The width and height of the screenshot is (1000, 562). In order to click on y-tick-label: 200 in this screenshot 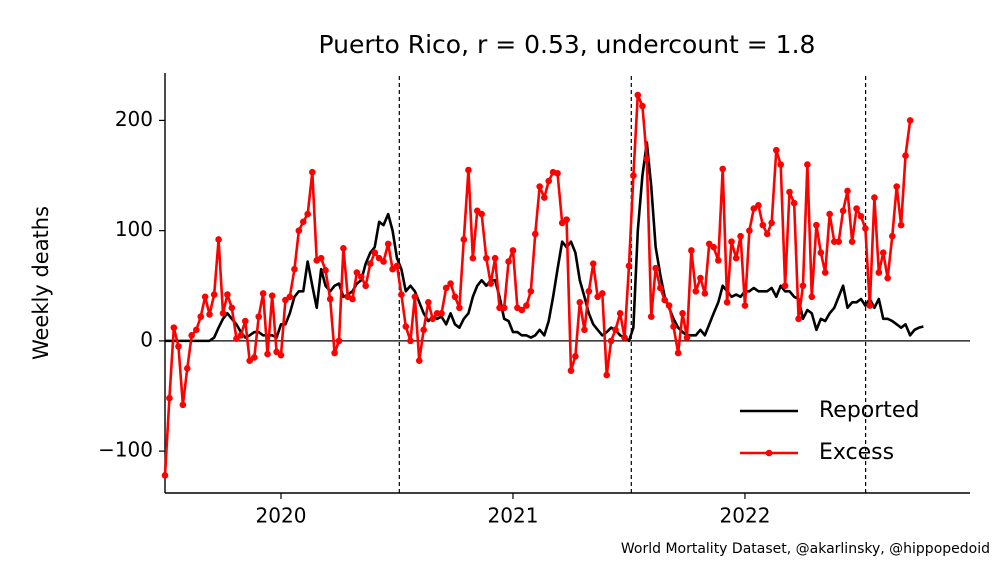, I will do `click(134, 119)`.